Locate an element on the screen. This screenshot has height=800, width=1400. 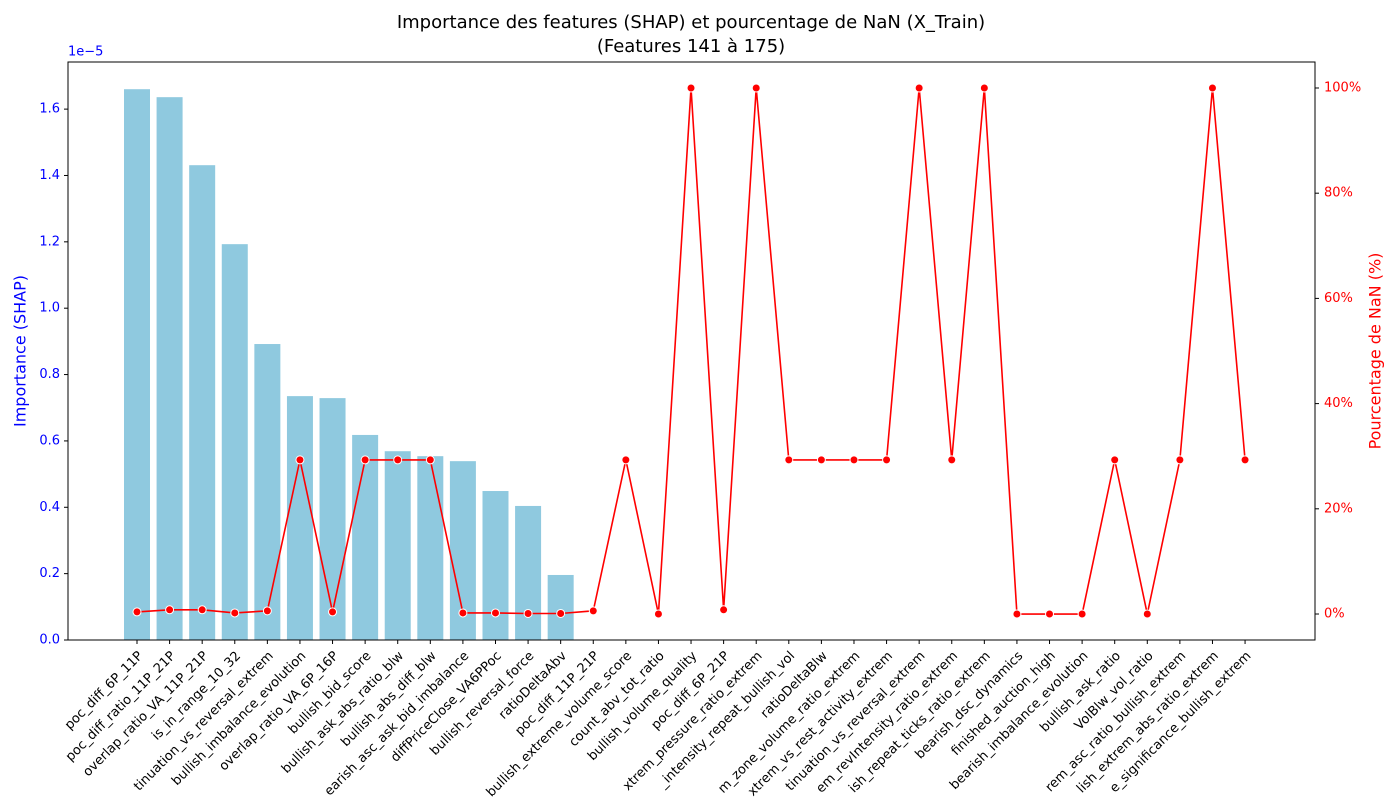
y2-tick-label: 0% is located at coordinates (1334, 614).